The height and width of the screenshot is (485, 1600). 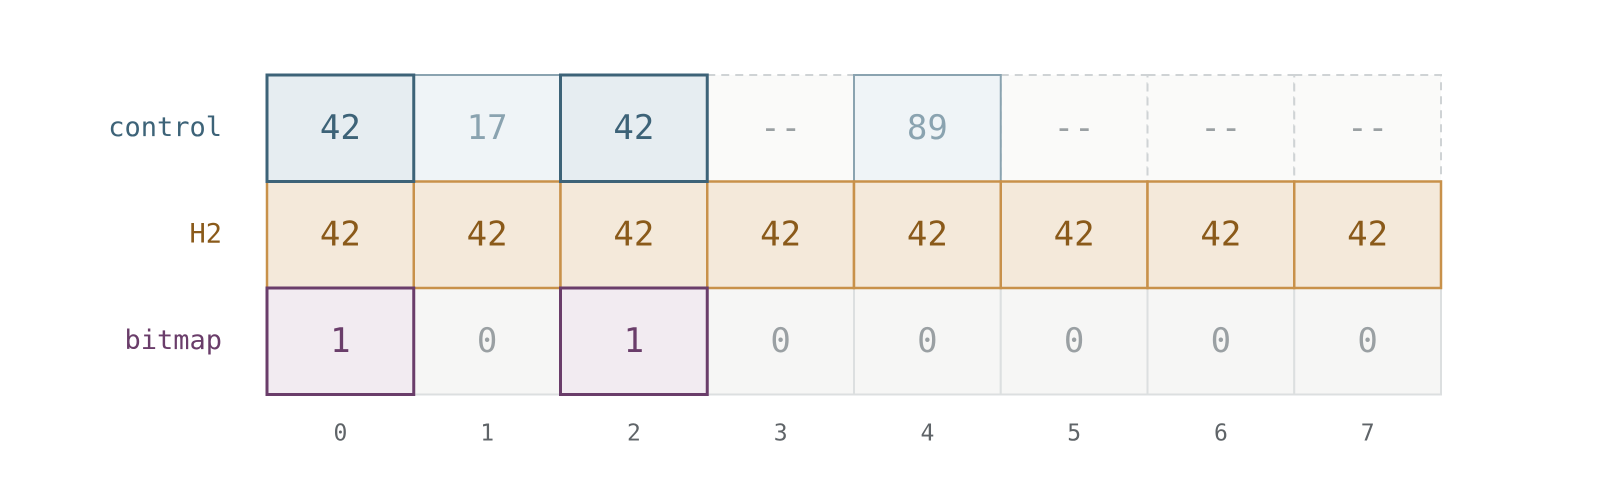 What do you see at coordinates (1221, 434) in the screenshot?
I see `column-index: 6` at bounding box center [1221, 434].